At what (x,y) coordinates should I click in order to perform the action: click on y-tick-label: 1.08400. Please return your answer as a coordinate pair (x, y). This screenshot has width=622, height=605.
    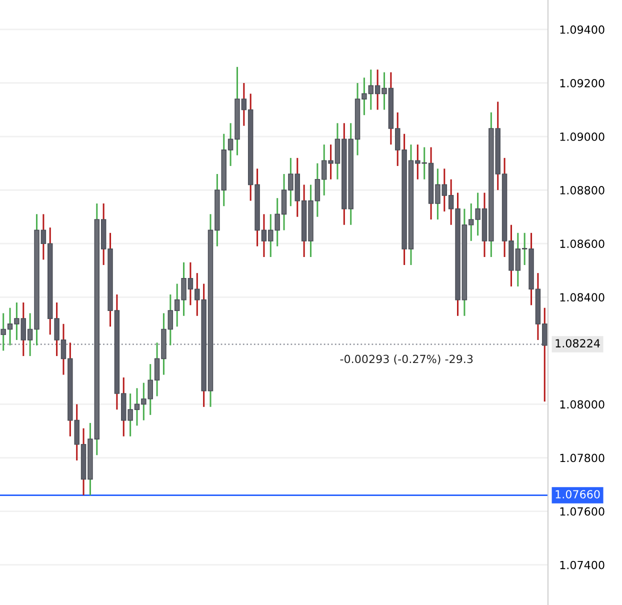
    Looking at the image, I should click on (582, 297).